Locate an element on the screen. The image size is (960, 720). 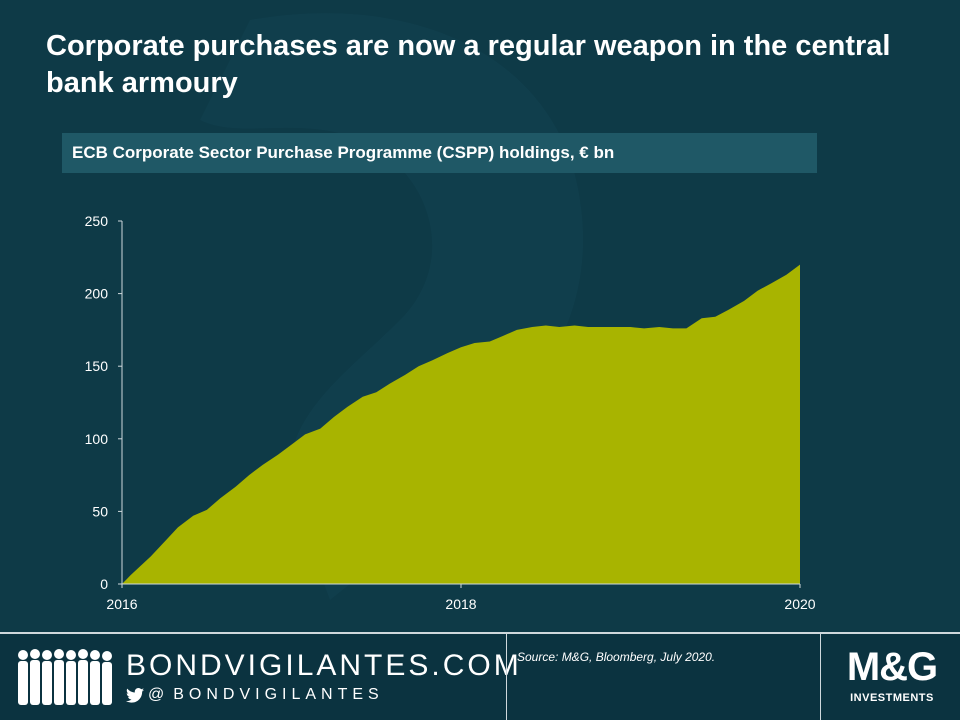
x-tick-label: 2020 is located at coordinates (799, 604).